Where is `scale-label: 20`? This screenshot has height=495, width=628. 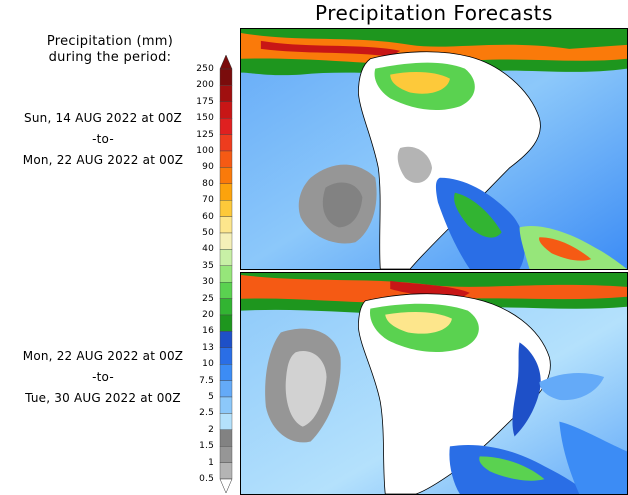 scale-label: 20 is located at coordinates (208, 315).